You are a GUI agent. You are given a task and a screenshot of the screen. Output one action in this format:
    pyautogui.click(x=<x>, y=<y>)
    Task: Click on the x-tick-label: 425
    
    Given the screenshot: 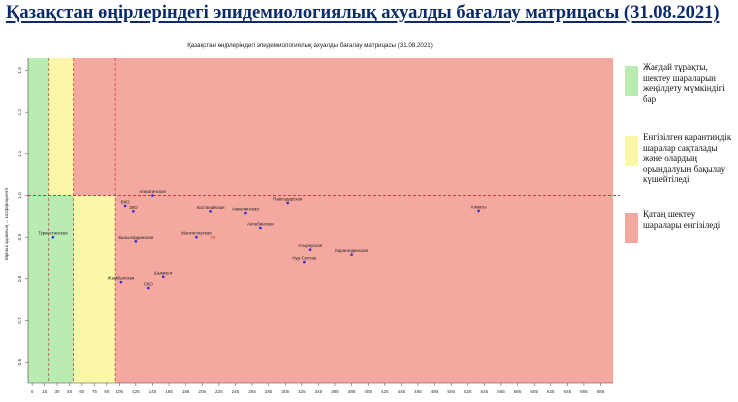 What is the action you would take?
    pyautogui.click(x=385, y=391)
    